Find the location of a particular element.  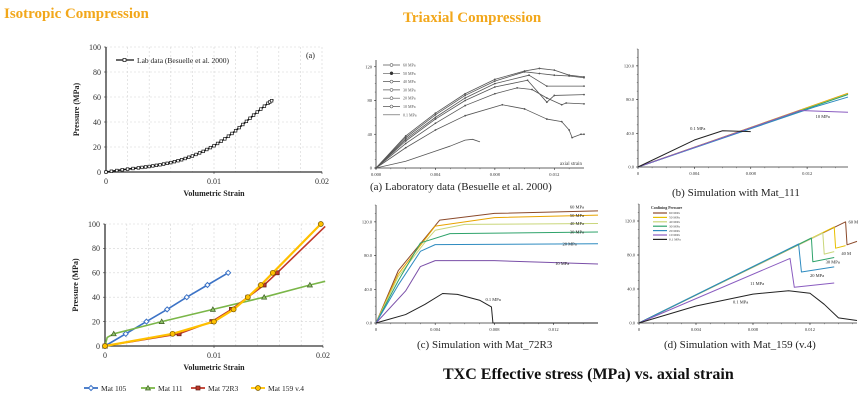

legend-label: 40 MPa is located at coordinates (674, 222).